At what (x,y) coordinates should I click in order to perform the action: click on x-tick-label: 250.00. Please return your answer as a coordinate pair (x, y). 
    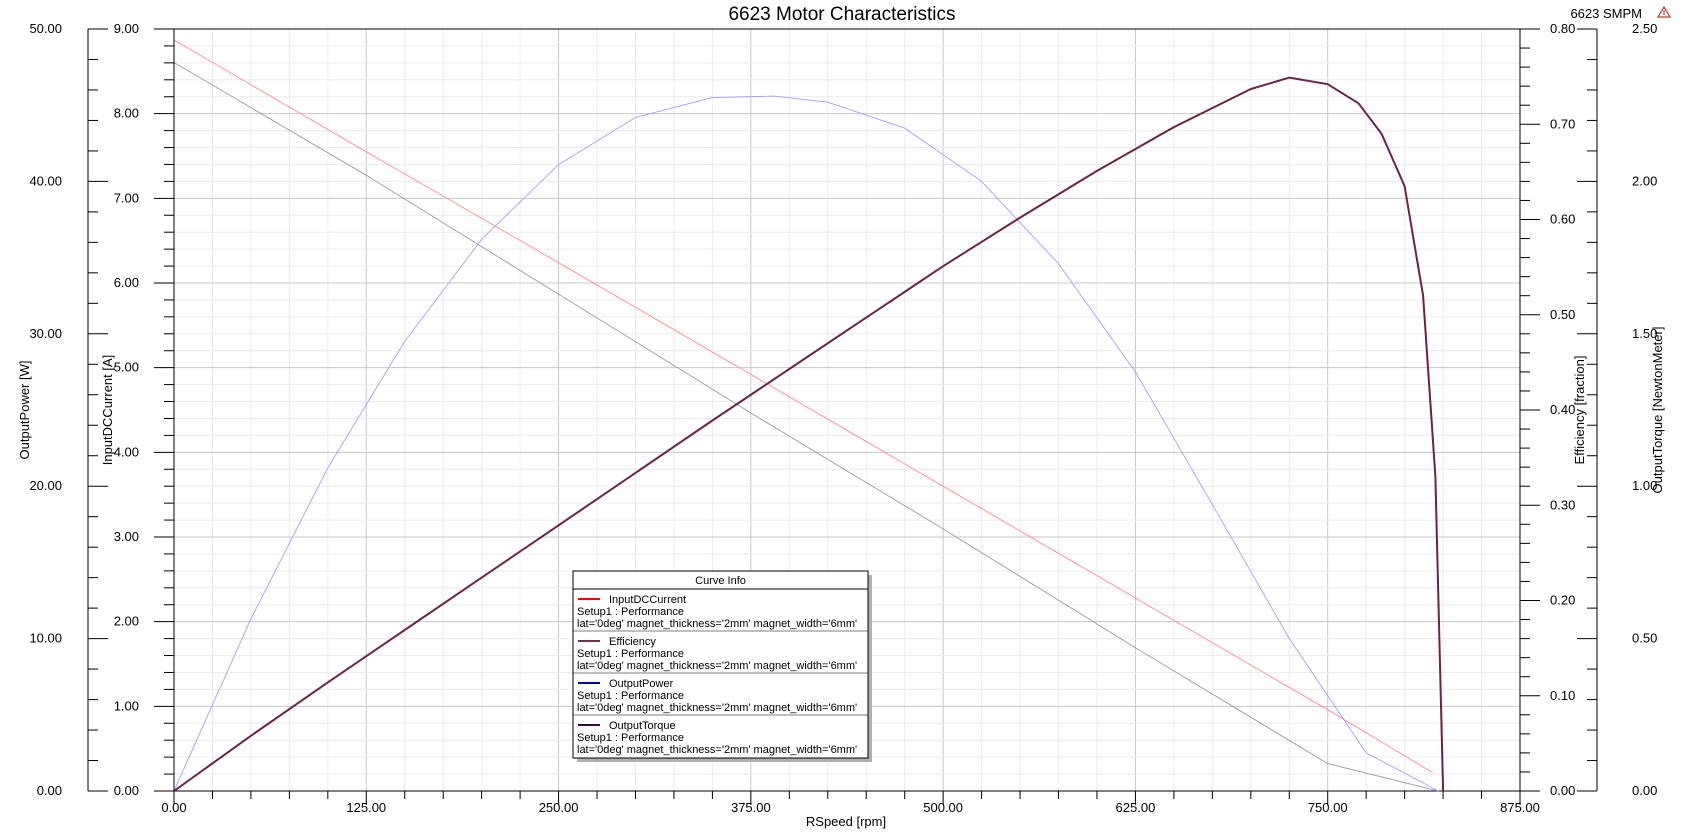
    Looking at the image, I should click on (559, 807).